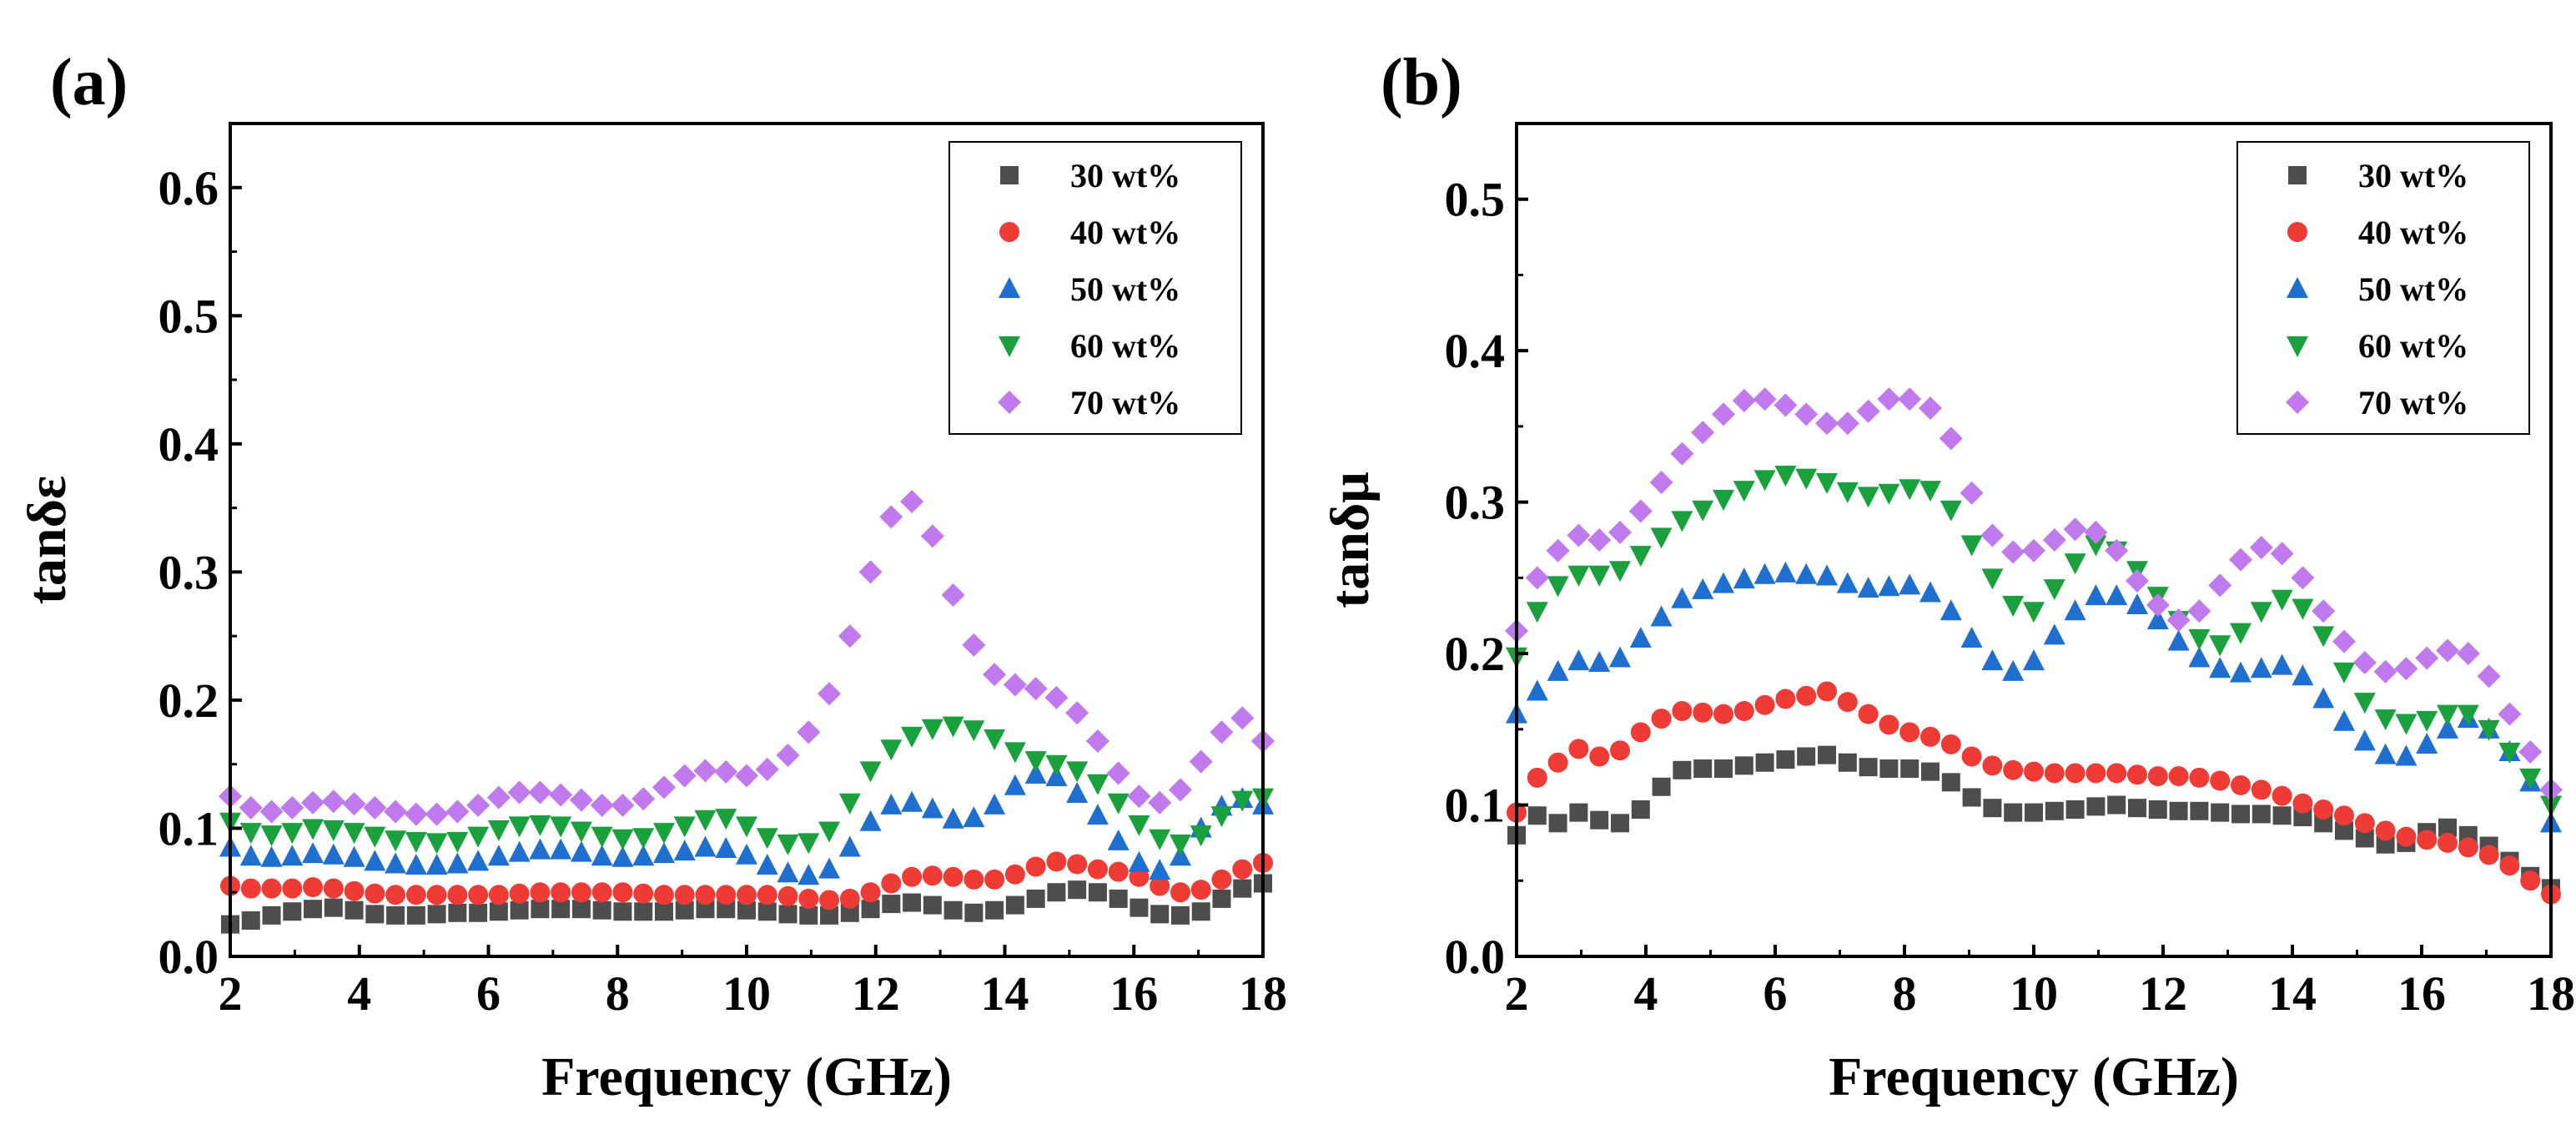  I want to click on x-tick-label: 14, so click(2292, 993).